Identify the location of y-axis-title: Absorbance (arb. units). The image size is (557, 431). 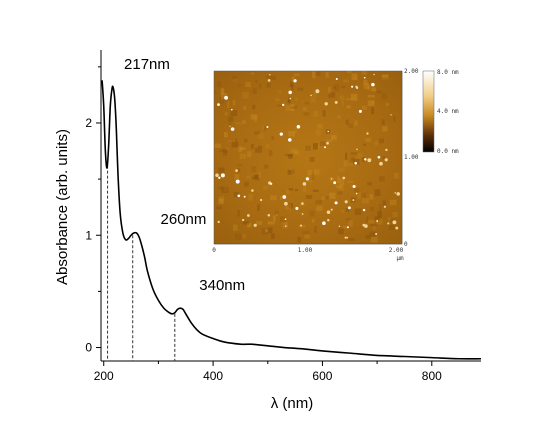
(62, 207).